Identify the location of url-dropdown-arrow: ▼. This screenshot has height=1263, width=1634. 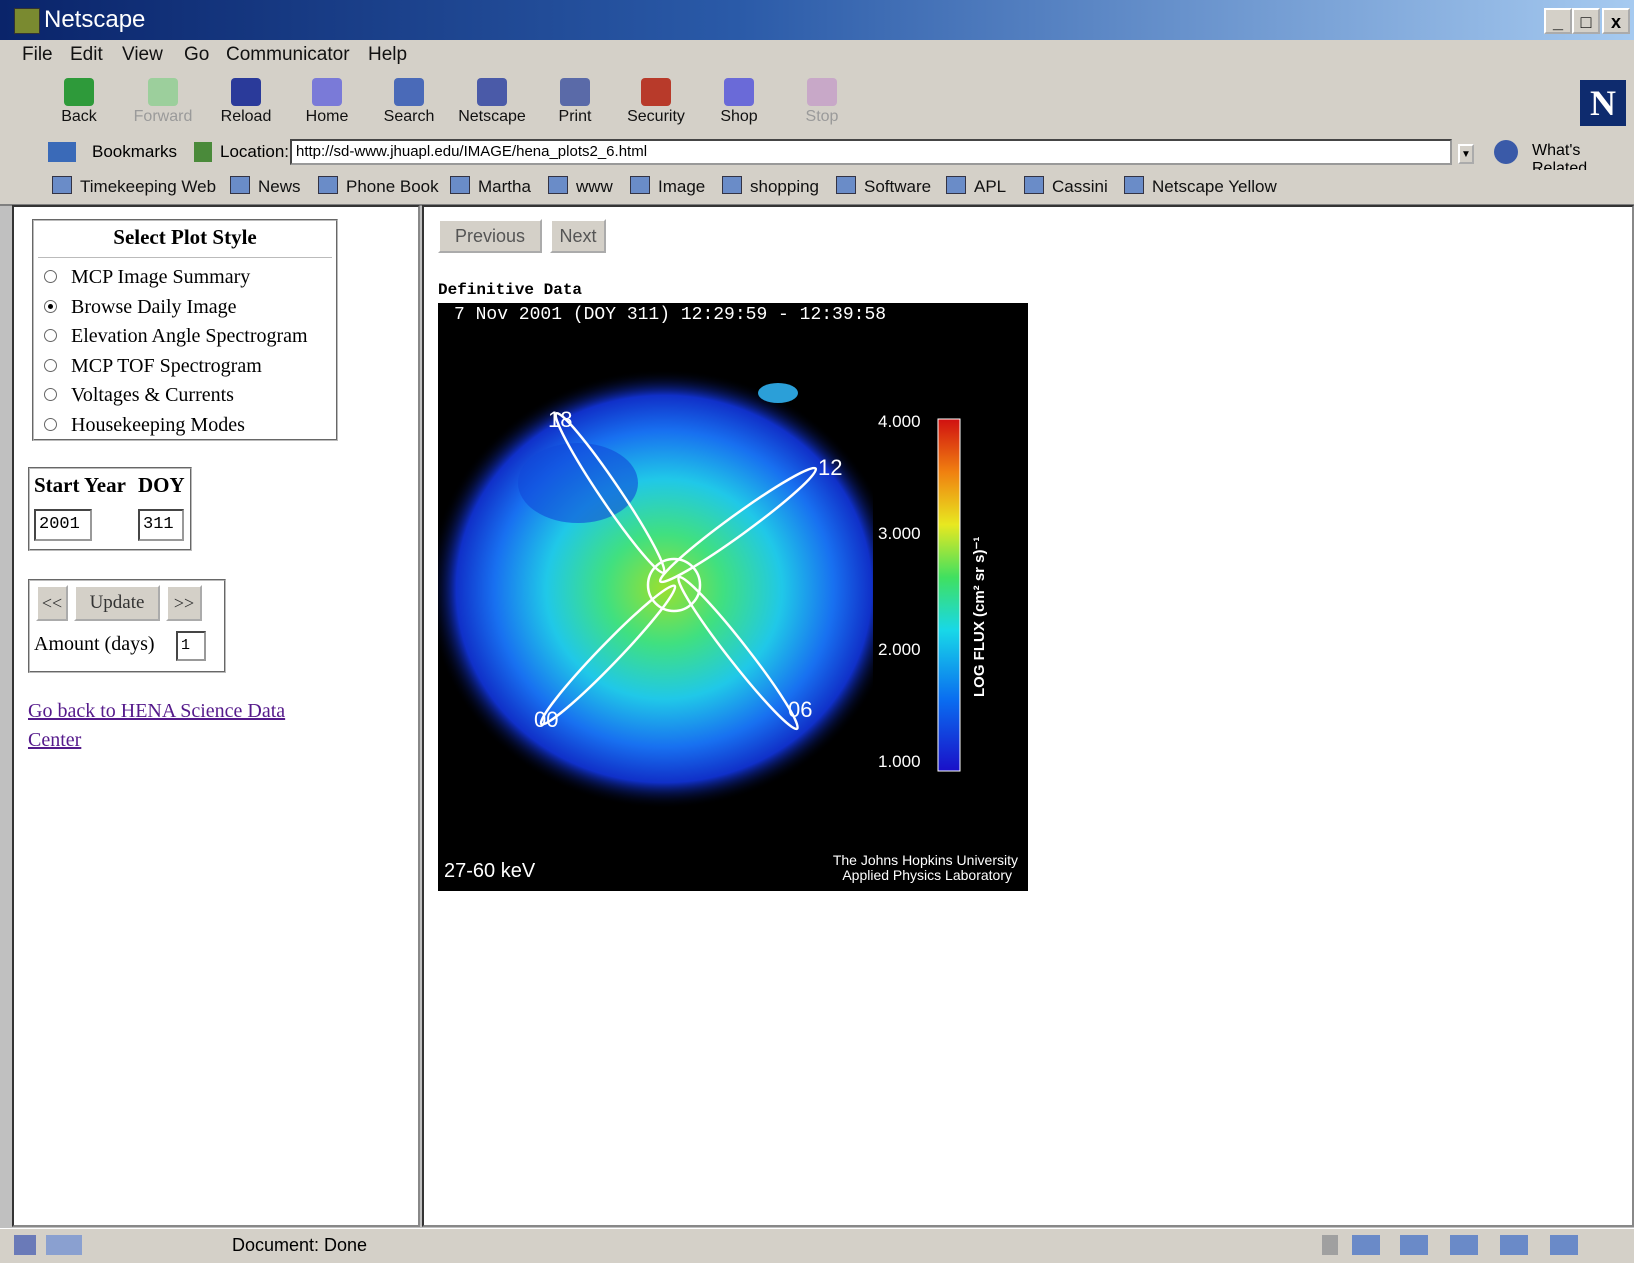
(1466, 154).